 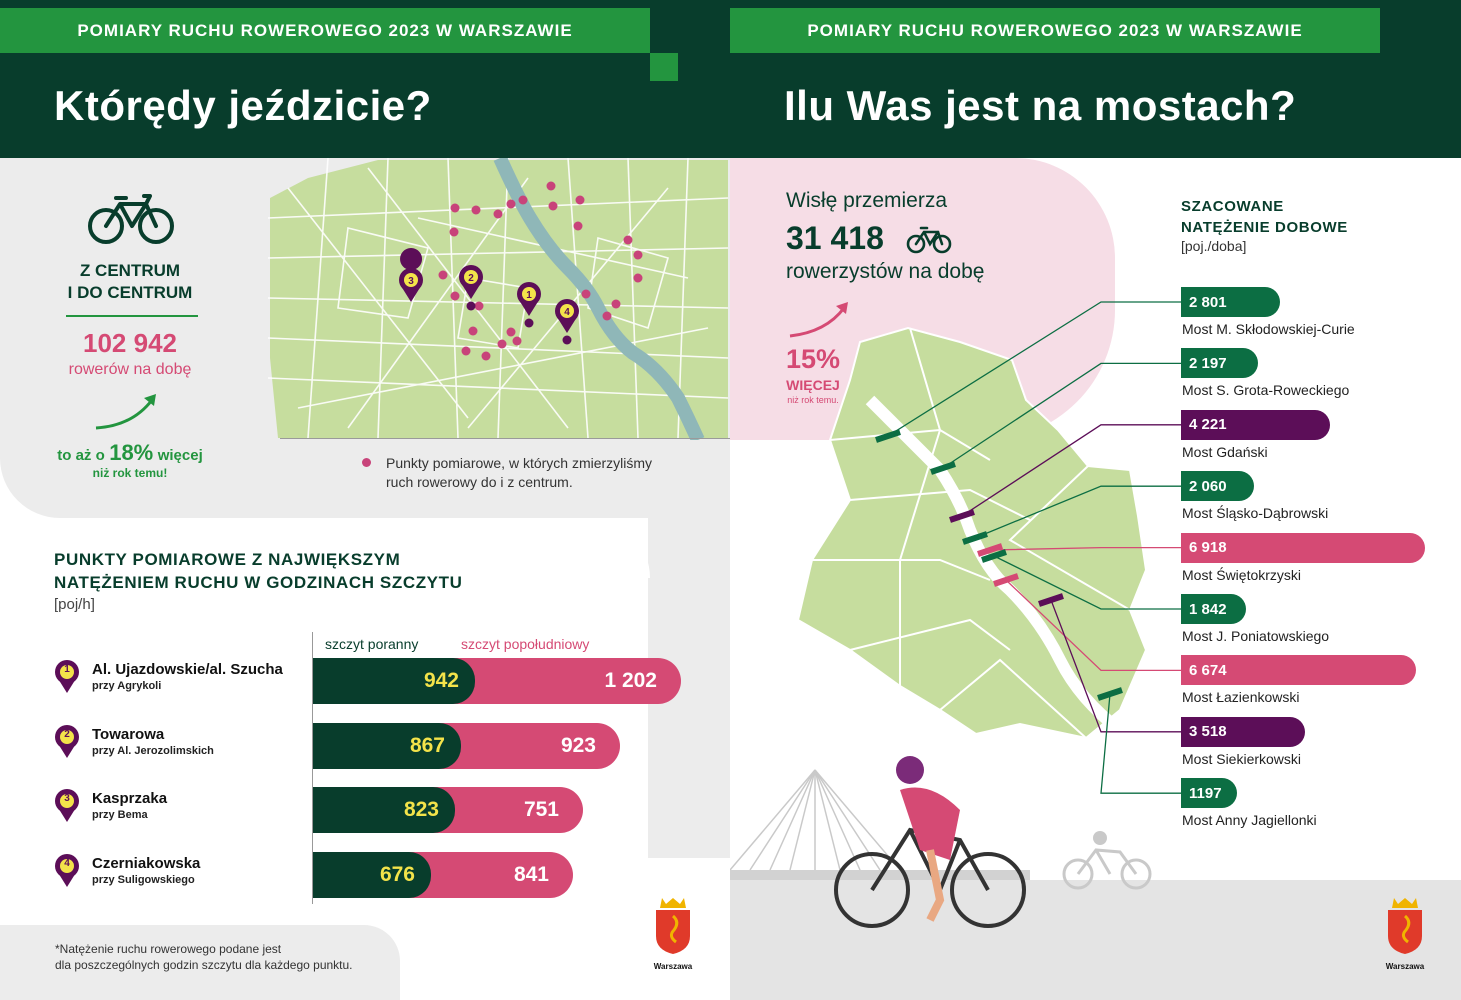 What do you see at coordinates (498, 299) in the screenshot?
I see `city-map: 3 2 1 4` at bounding box center [498, 299].